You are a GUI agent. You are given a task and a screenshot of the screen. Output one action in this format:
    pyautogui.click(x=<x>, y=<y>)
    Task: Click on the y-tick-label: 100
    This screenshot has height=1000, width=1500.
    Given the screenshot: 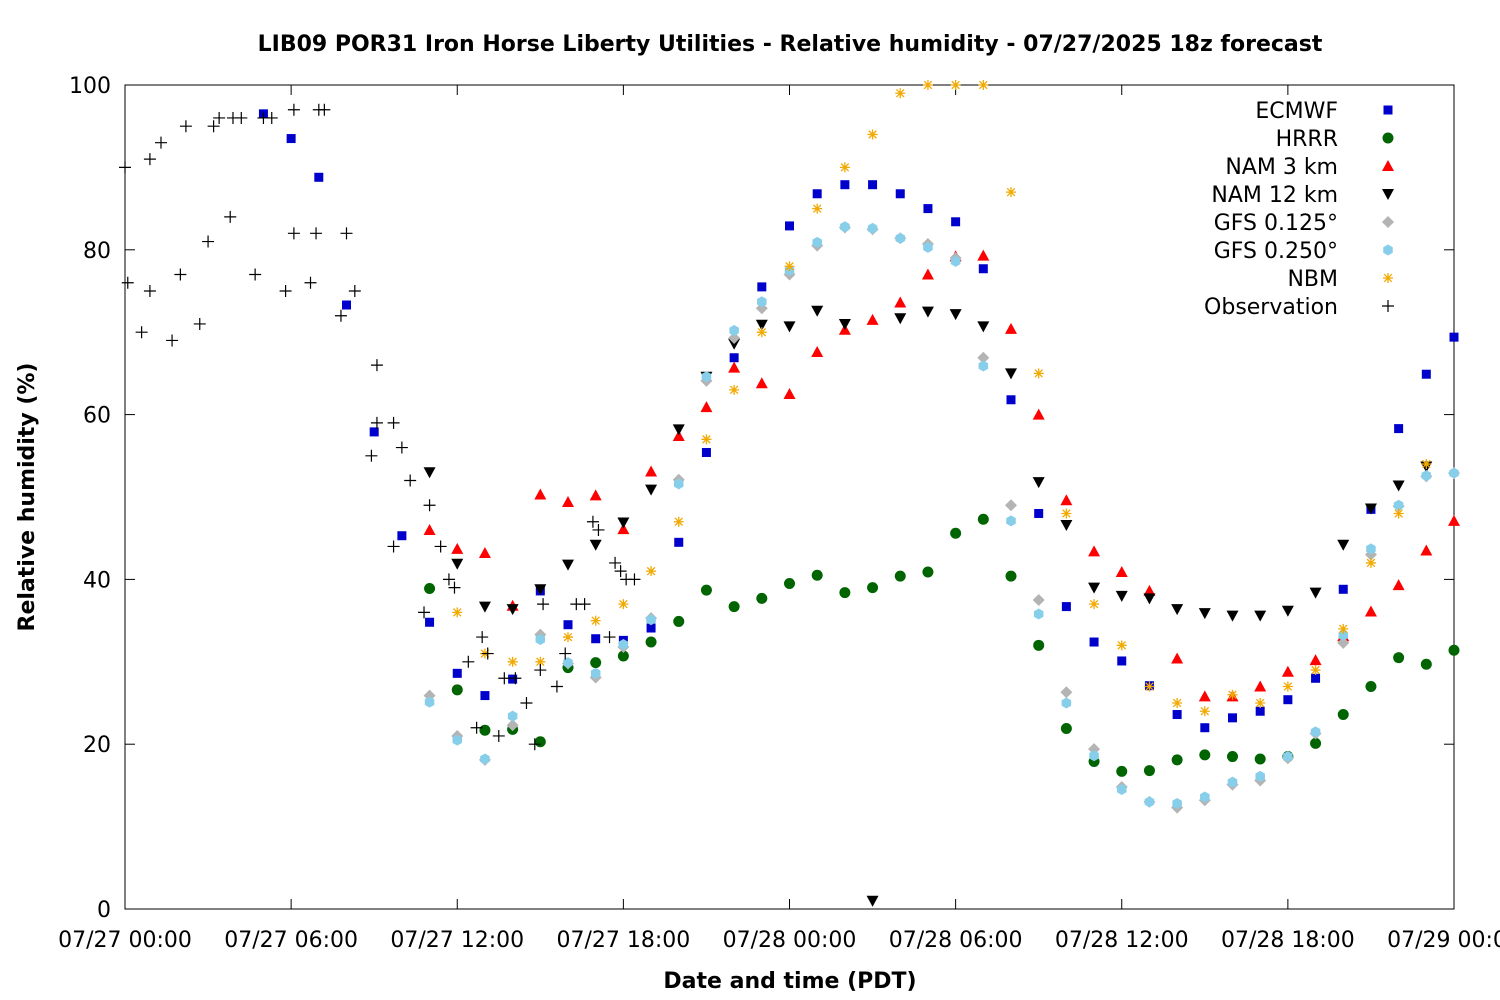 What is the action you would take?
    pyautogui.click(x=90, y=86)
    